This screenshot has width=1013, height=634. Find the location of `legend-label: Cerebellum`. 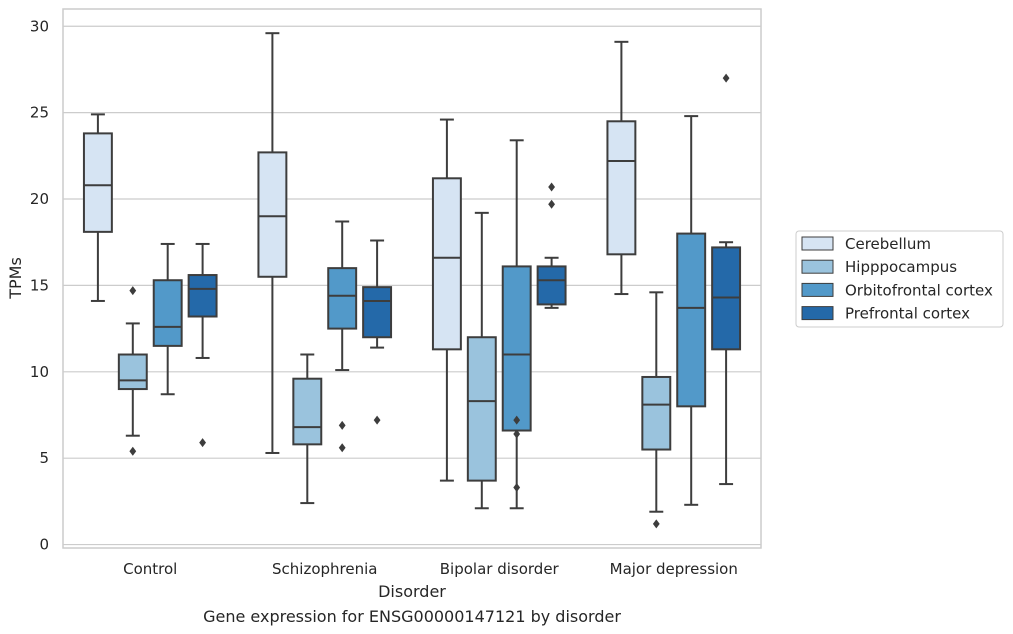

legend-label: Cerebellum is located at coordinates (888, 244).